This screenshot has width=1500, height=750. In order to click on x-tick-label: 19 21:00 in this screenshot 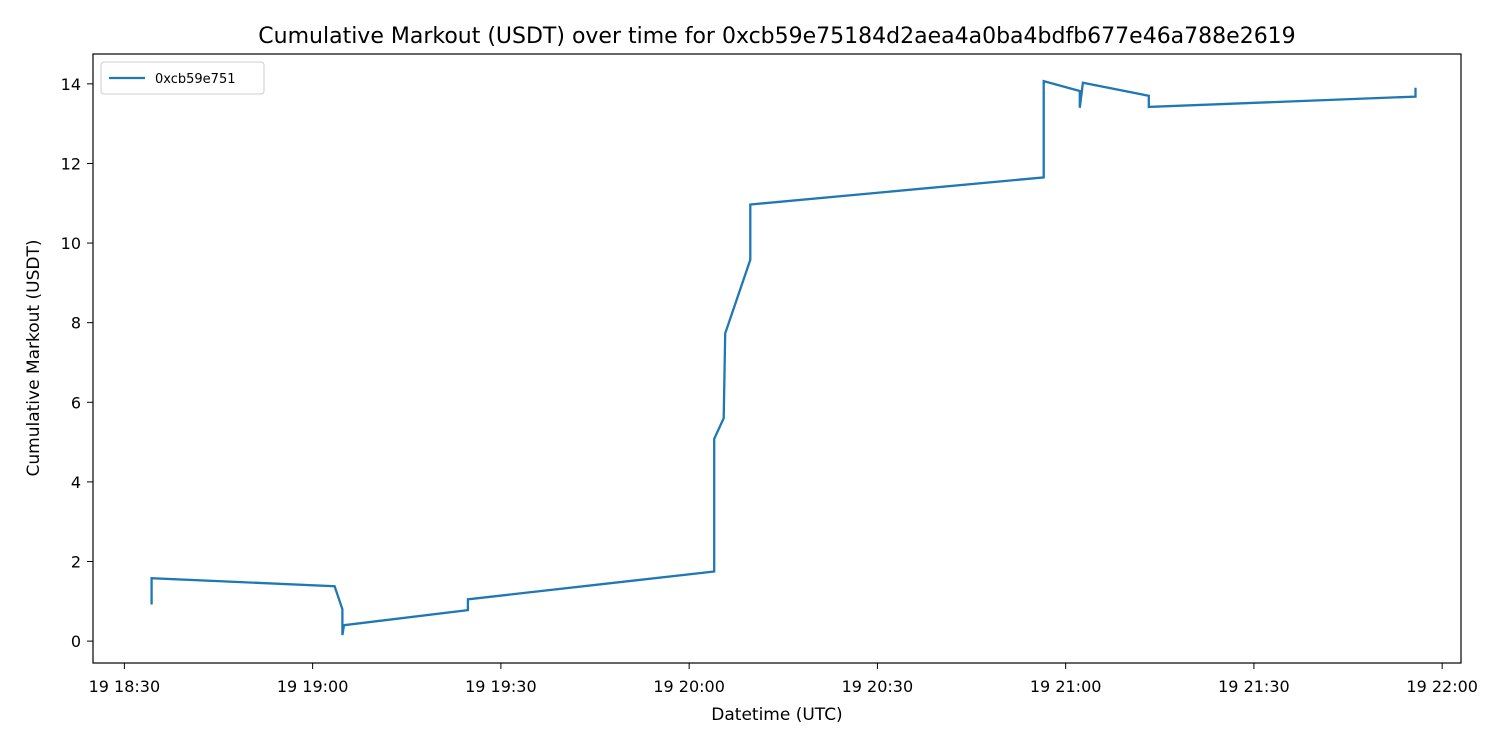, I will do `click(1066, 686)`.